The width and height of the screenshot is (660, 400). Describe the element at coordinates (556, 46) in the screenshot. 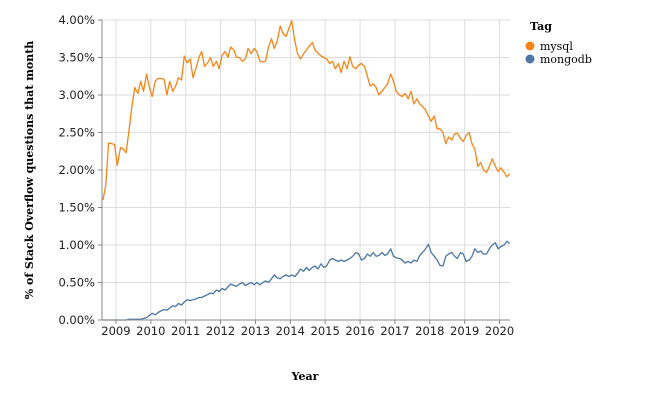

I see `legend-label-mysql: mysql` at that location.